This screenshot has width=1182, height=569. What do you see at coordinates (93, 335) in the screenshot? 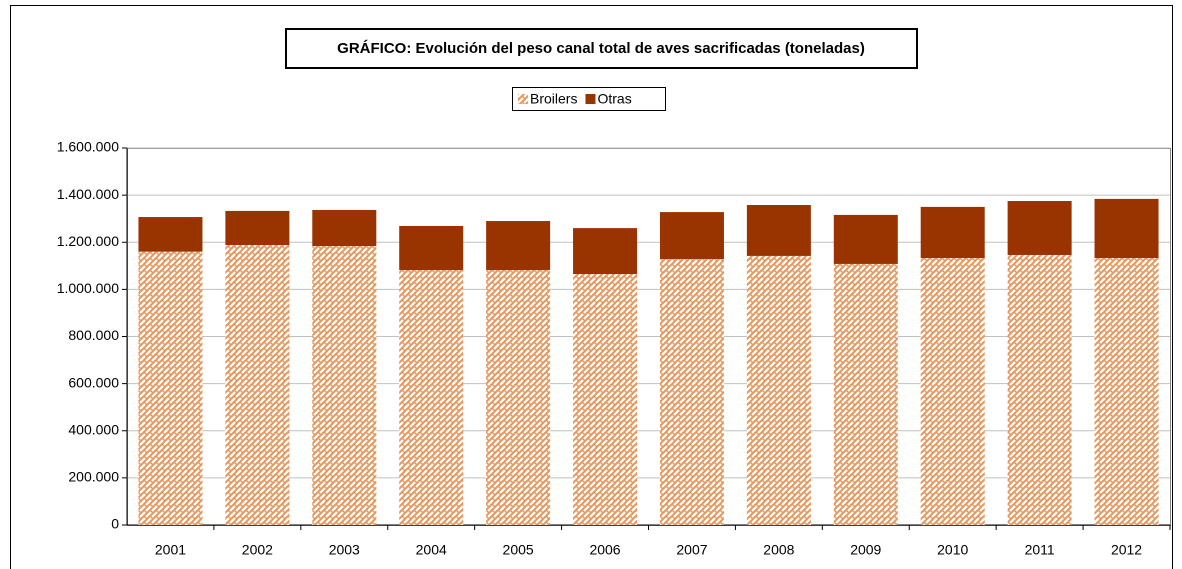
I see `y-tick-label: 800.000` at bounding box center [93, 335].